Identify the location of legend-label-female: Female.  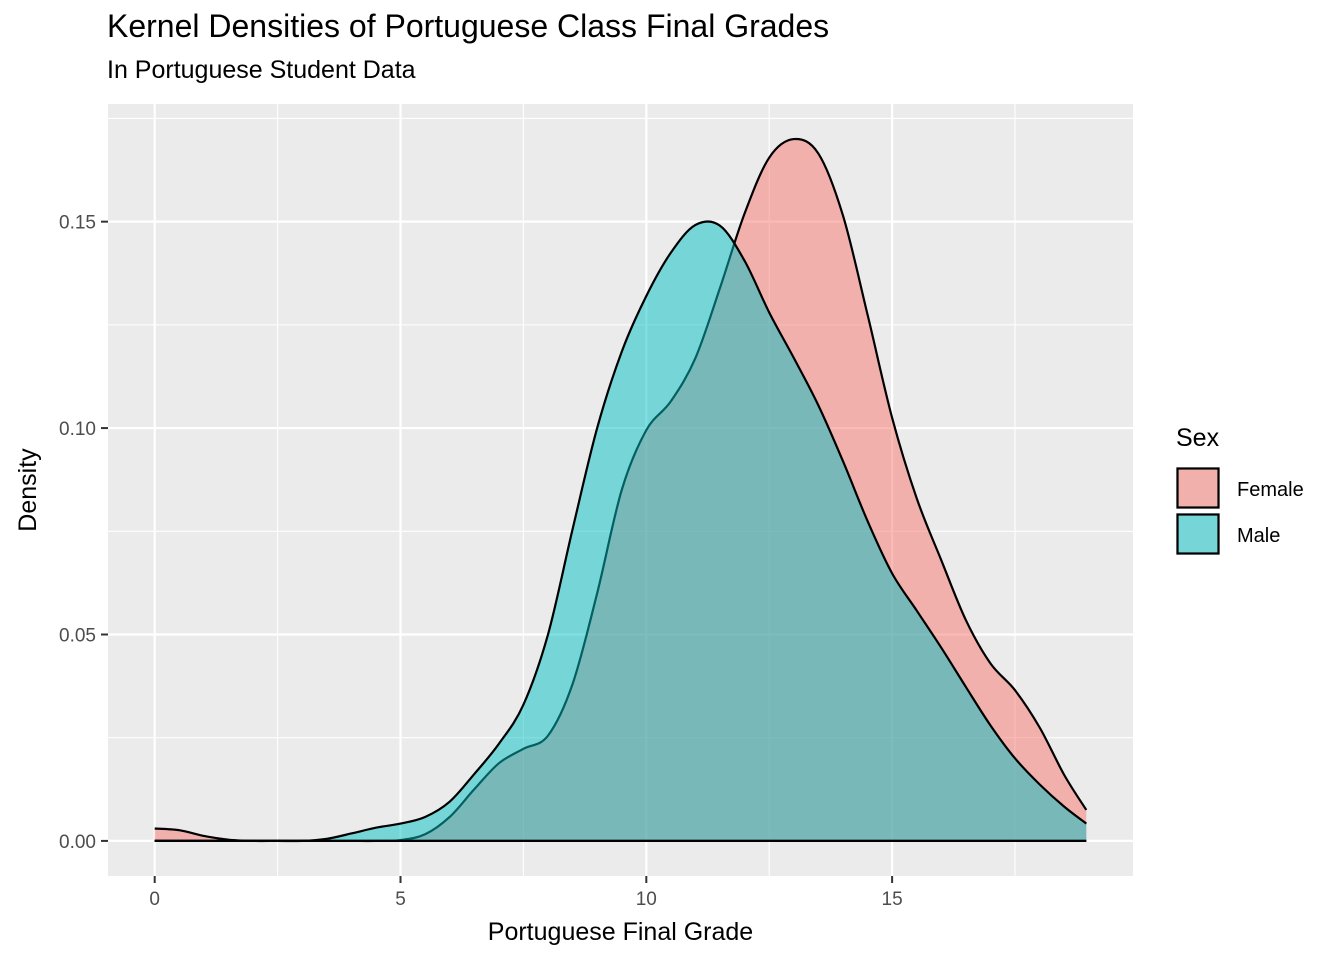
(1270, 490).